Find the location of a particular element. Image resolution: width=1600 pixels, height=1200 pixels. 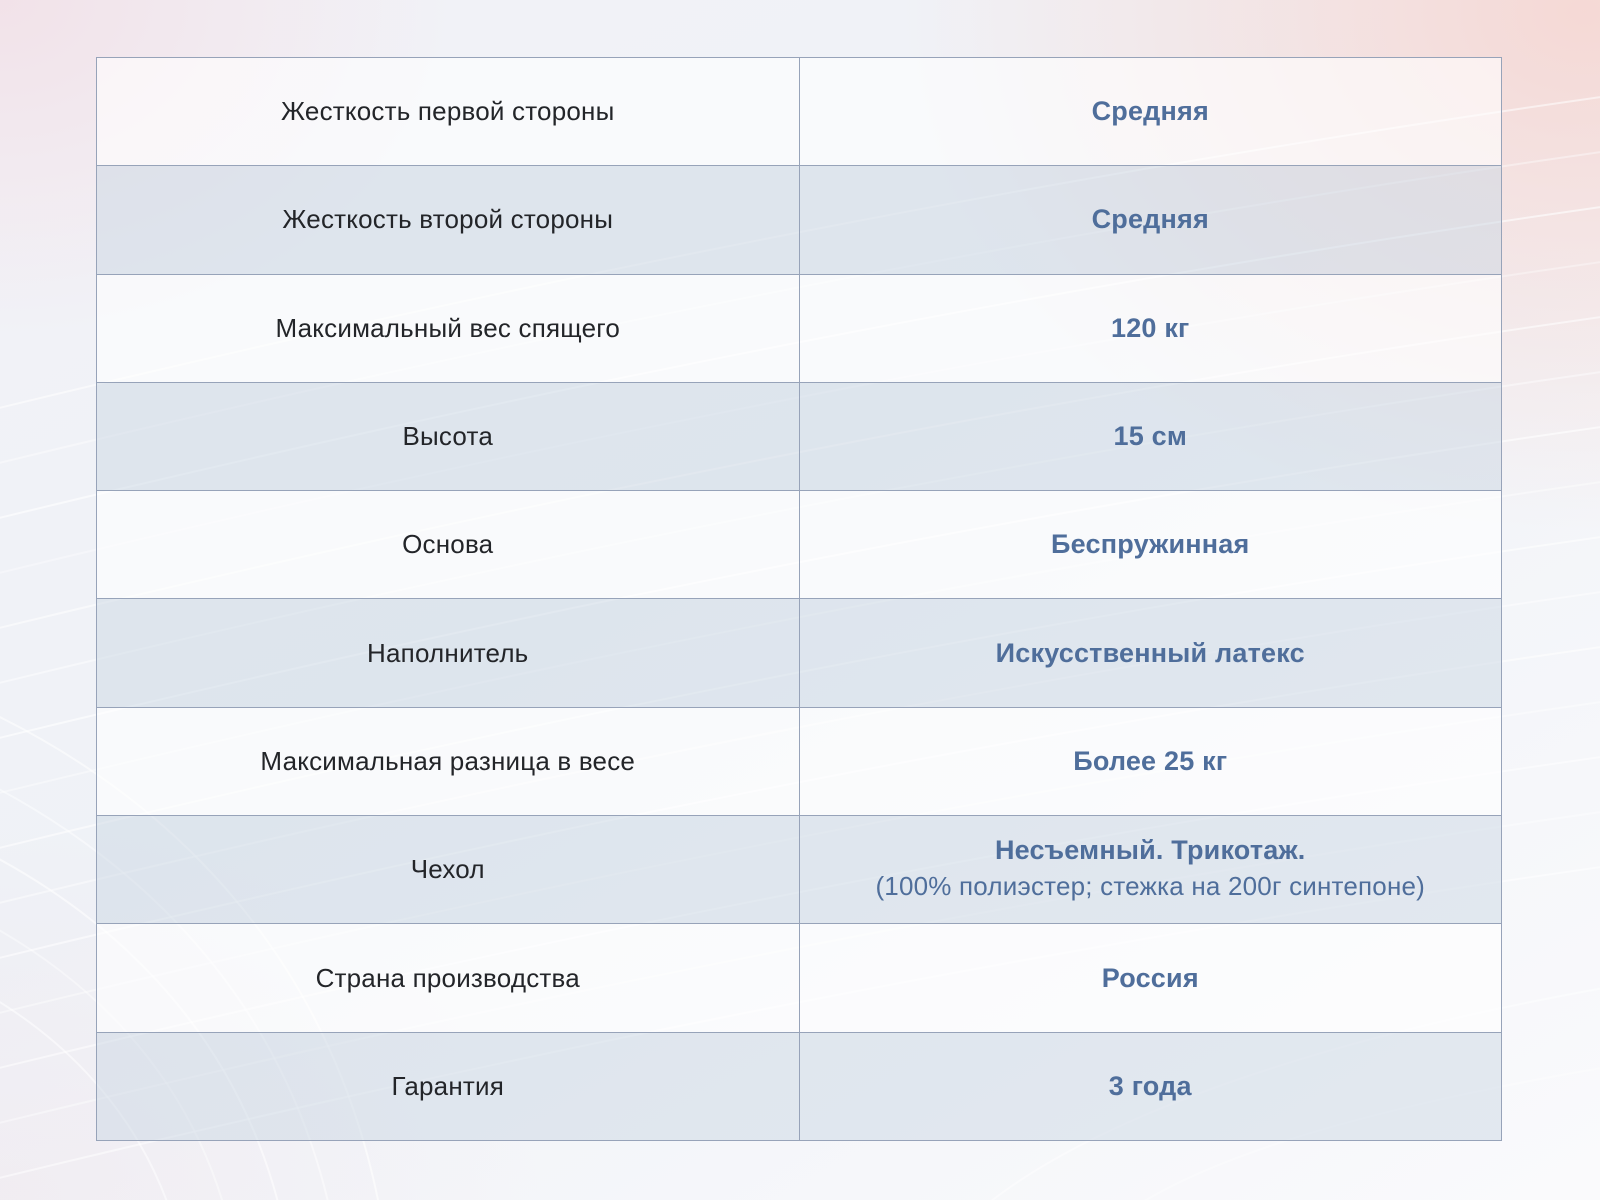

spec-value: Искусственный латекс is located at coordinates (1150, 653).